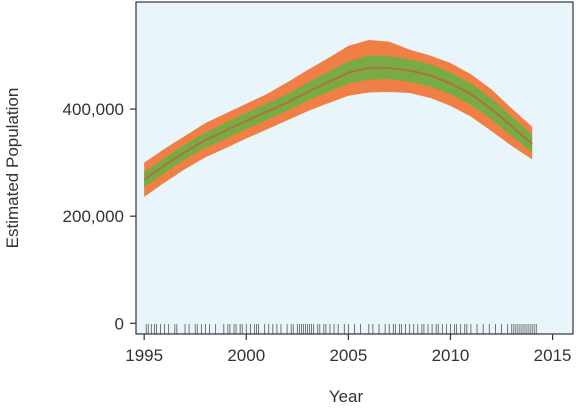 The image size is (576, 410). What do you see at coordinates (346, 396) in the screenshot?
I see `x-axis-title: Year` at bounding box center [346, 396].